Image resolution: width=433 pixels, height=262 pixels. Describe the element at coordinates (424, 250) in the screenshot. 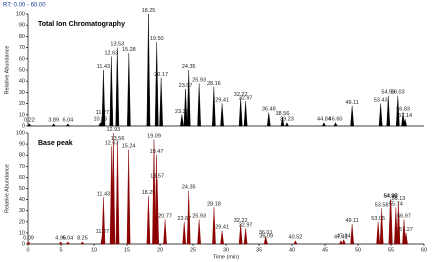

I see `x-tick-label: 60` at that location.